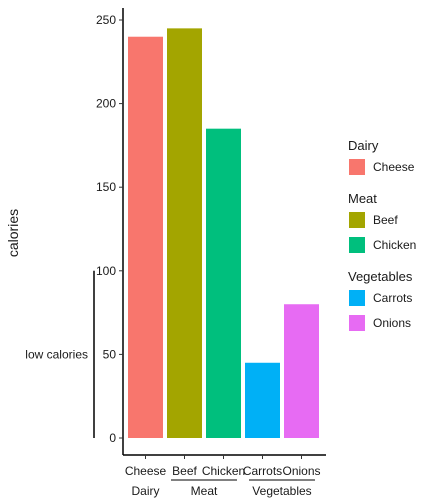  I want to click on annotation-group: low calories, so click(60, 354).